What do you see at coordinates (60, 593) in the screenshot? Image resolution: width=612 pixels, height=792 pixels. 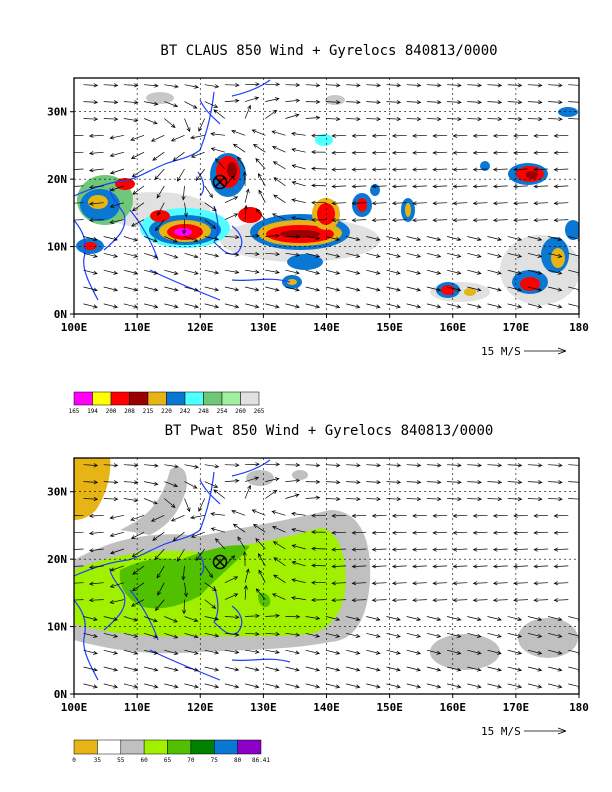 I see `y-ticks-pwat: 0N 10N 20N 30N` at bounding box center [60, 593].